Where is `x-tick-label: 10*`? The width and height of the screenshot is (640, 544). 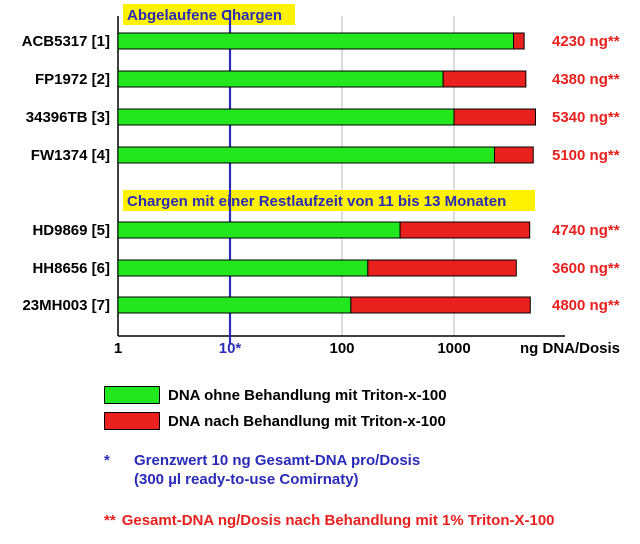 x-tick-label: 10* is located at coordinates (230, 348).